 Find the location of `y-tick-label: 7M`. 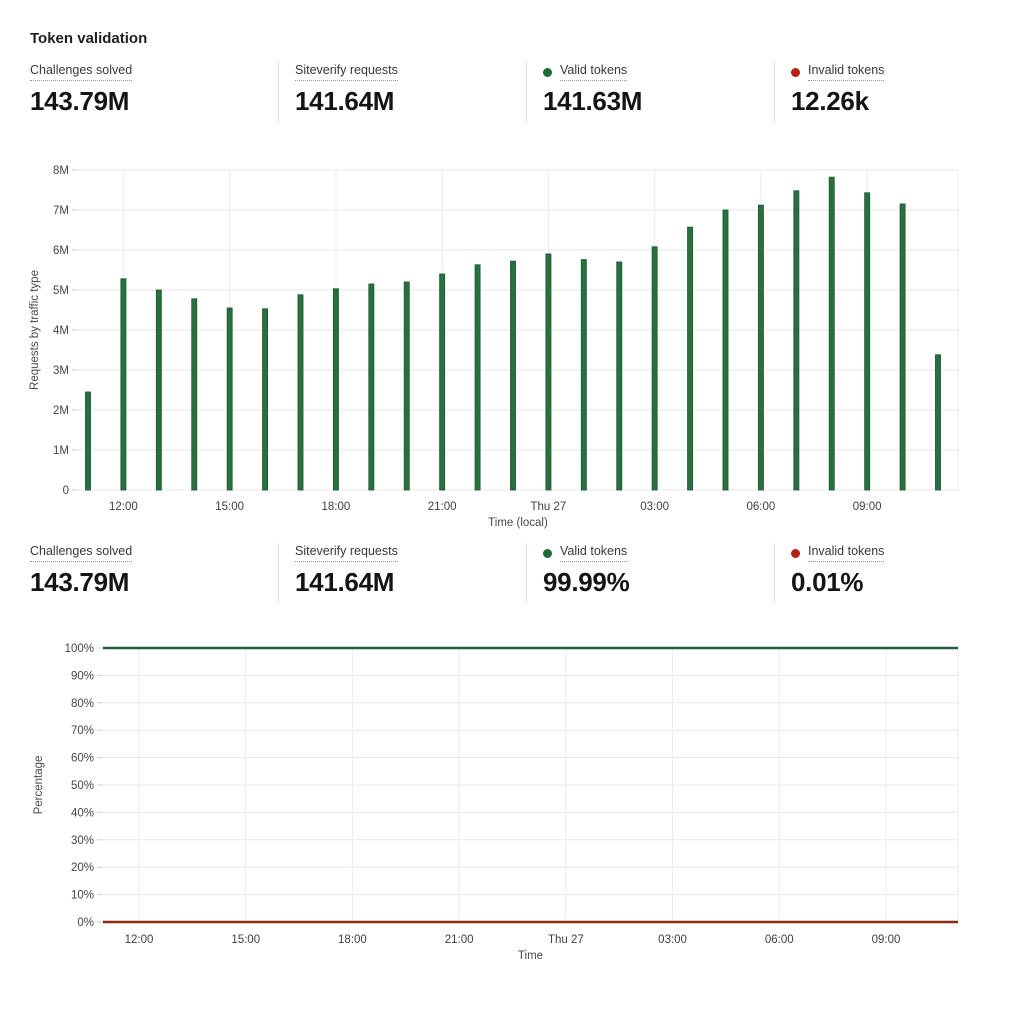

y-tick-label: 7M is located at coordinates (61, 211).